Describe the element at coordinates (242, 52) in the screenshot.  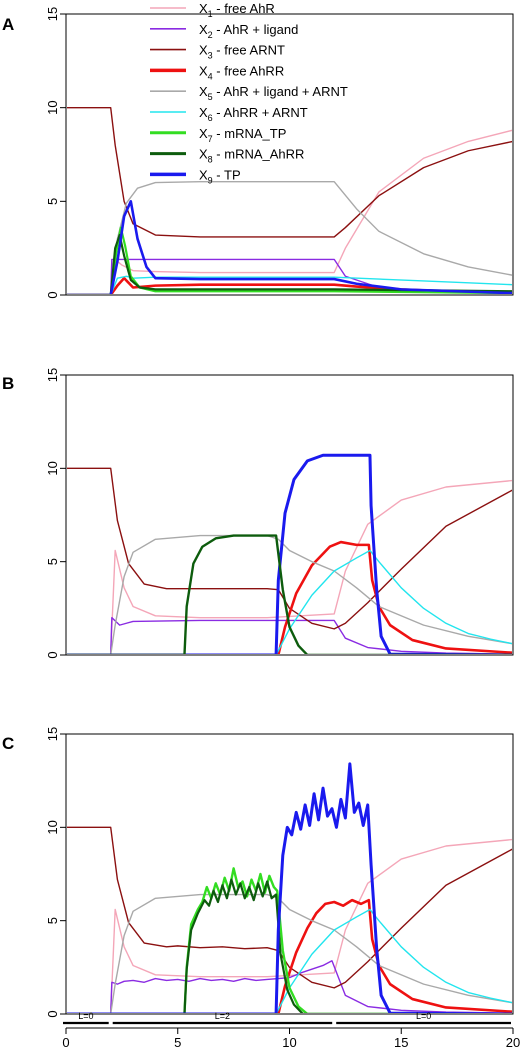
I see `legend-label: X3 - free ARNT` at that location.